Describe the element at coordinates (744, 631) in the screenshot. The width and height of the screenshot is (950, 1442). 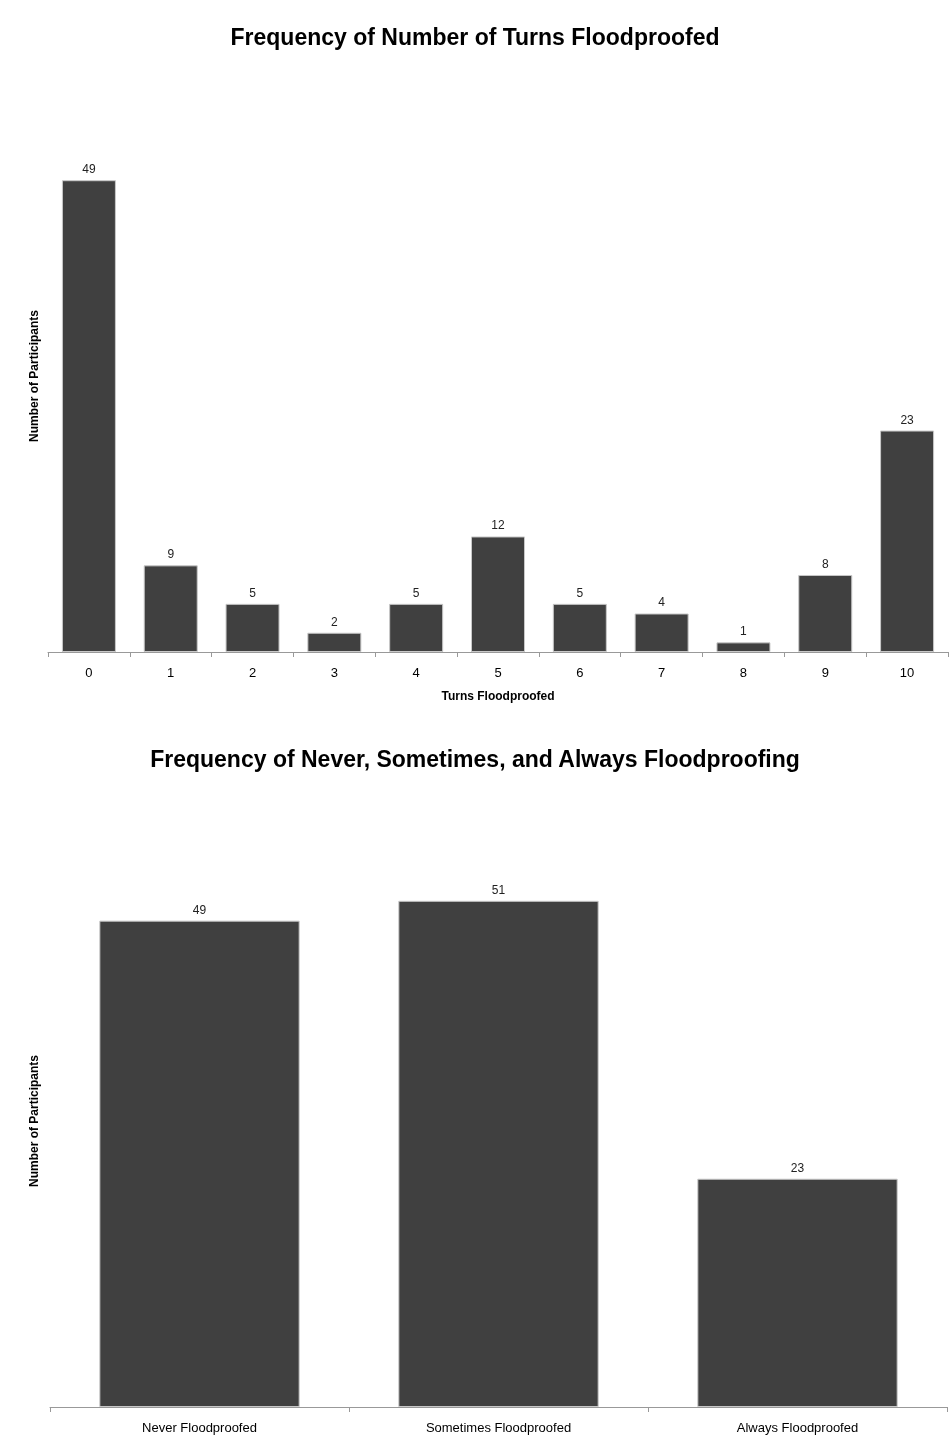
I see `data-label: 1` at that location.